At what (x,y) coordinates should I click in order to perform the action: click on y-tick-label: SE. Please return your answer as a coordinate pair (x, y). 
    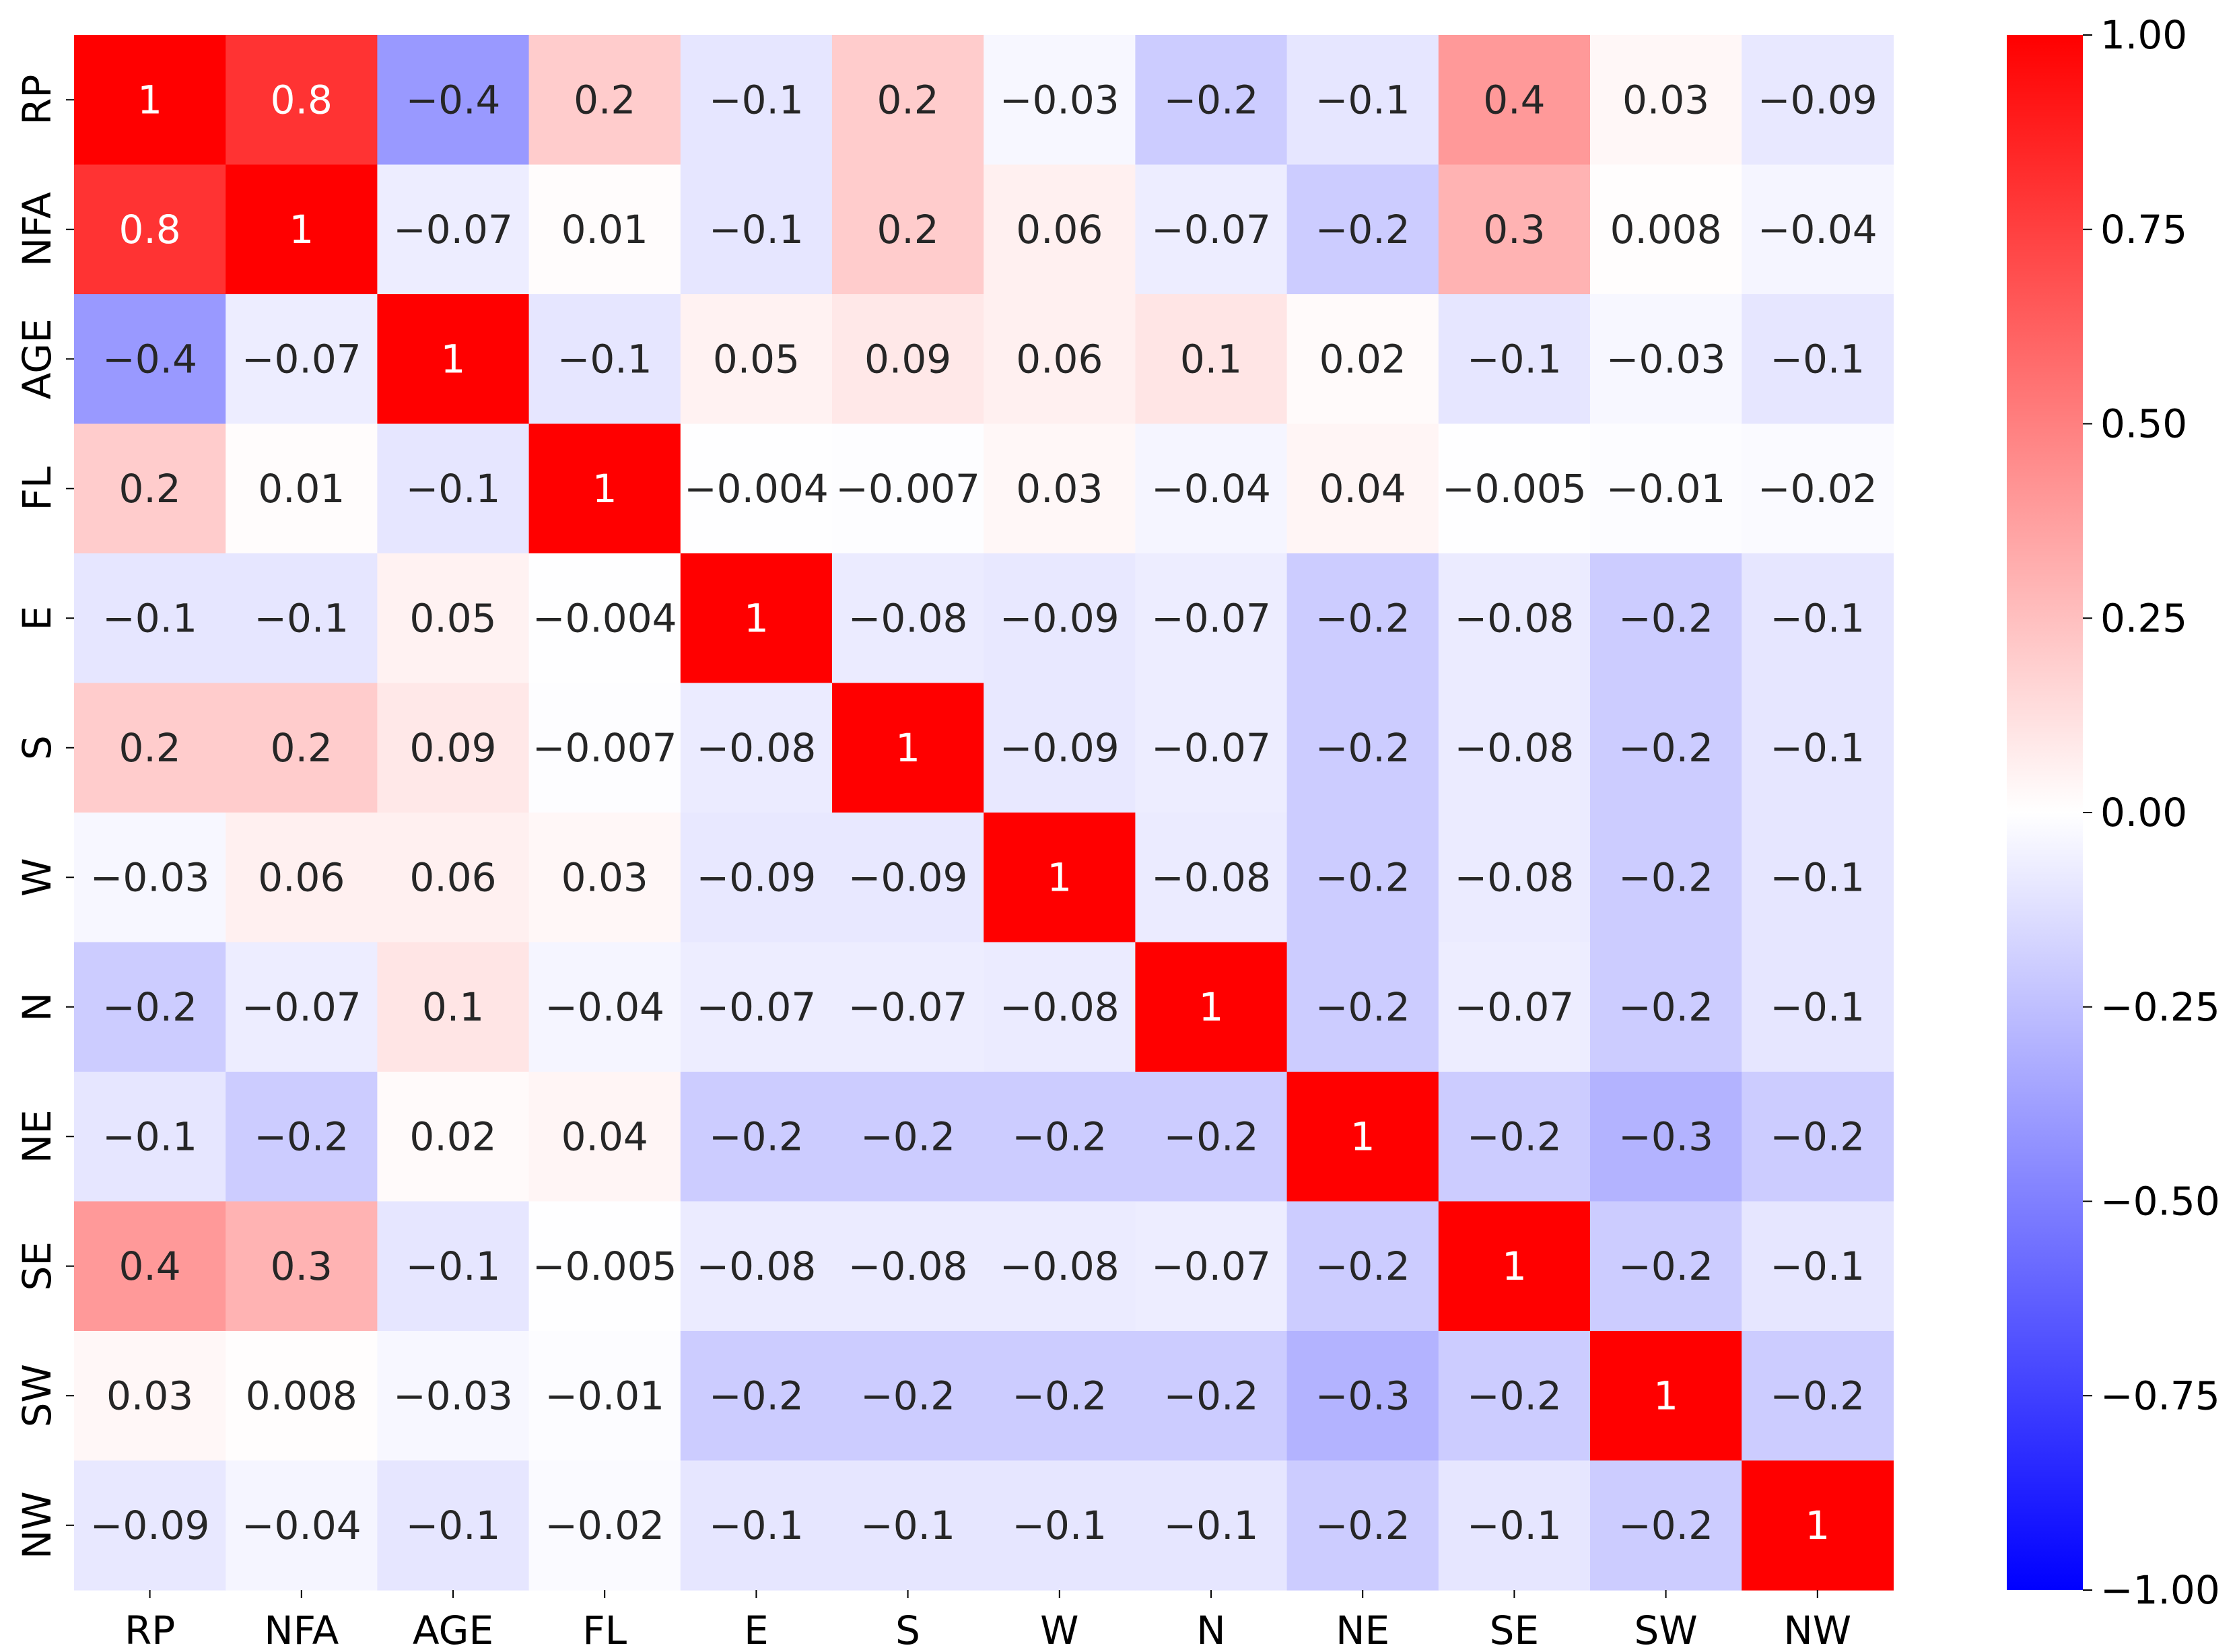
    Looking at the image, I should click on (37, 1265).